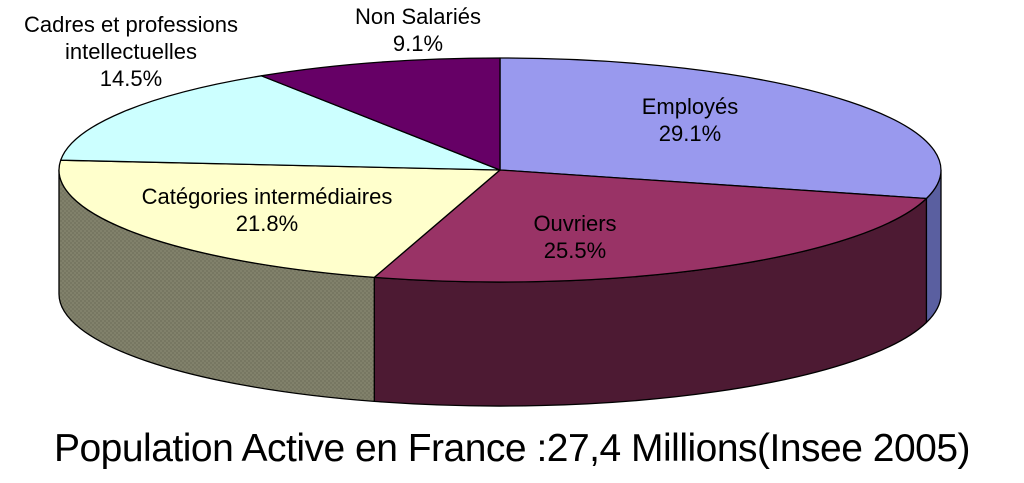 The image size is (1024, 483). Describe the element at coordinates (575, 223) in the screenshot. I see `slice-label-line: Ouvriers` at that location.